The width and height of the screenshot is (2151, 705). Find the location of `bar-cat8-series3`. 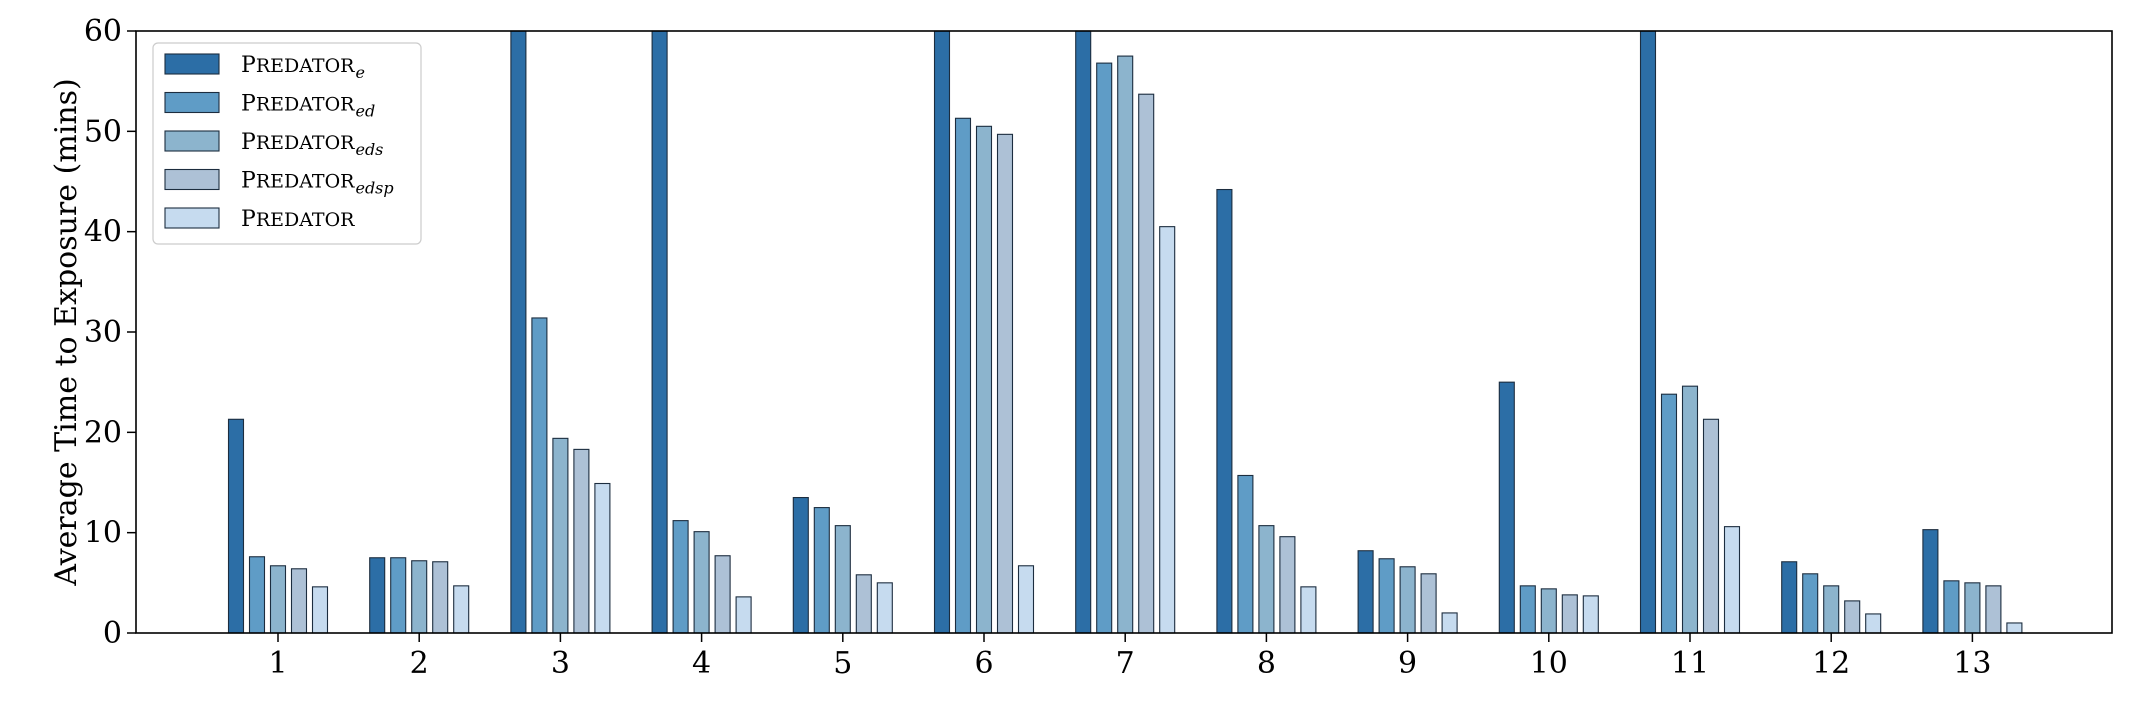

bar-cat8-series3 is located at coordinates (1266, 579).